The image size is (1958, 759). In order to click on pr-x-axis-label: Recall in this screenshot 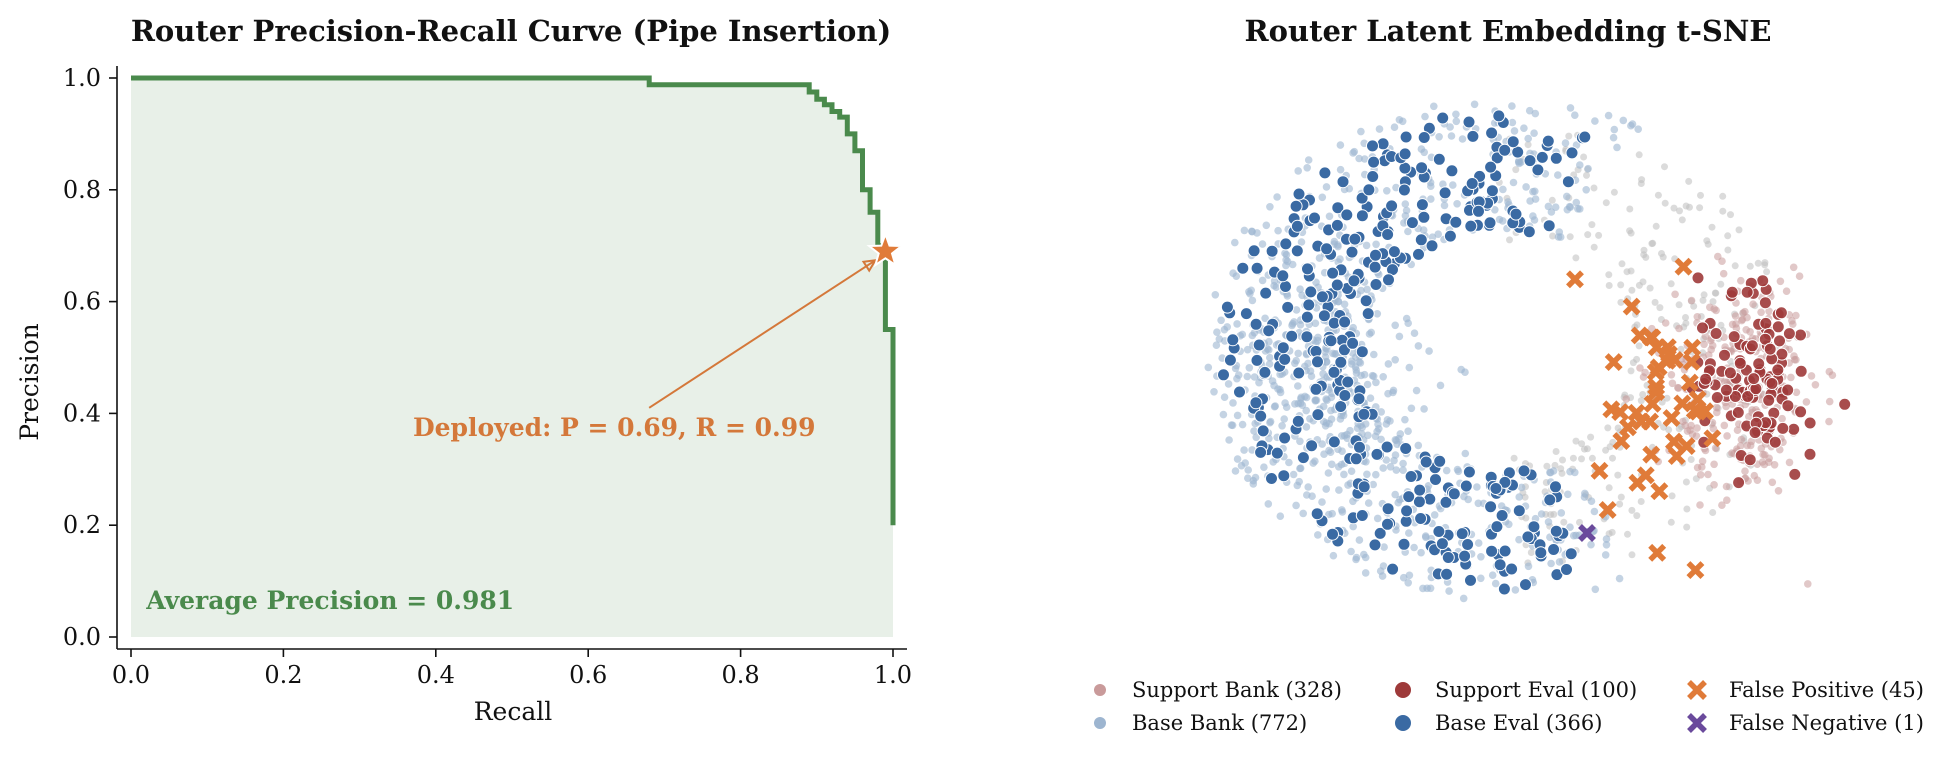, I will do `click(513, 711)`.